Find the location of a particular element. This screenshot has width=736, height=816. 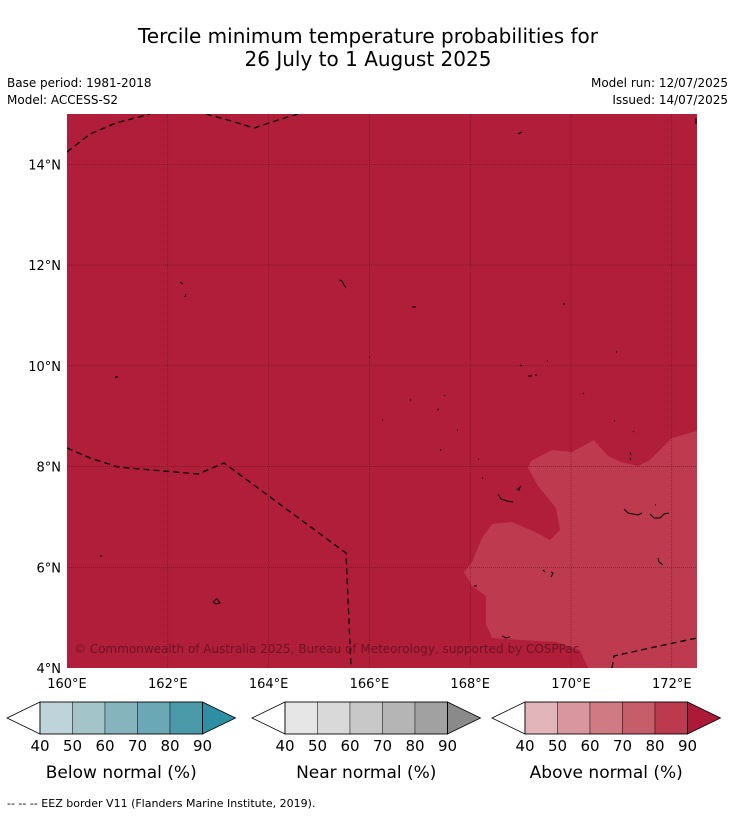

x-tick-label: 162°E is located at coordinates (168, 684).